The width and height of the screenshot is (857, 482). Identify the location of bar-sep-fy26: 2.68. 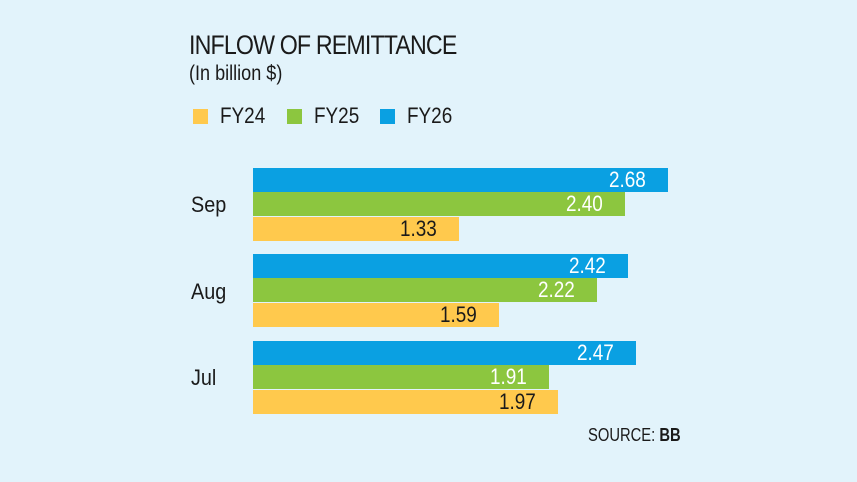
(460, 179).